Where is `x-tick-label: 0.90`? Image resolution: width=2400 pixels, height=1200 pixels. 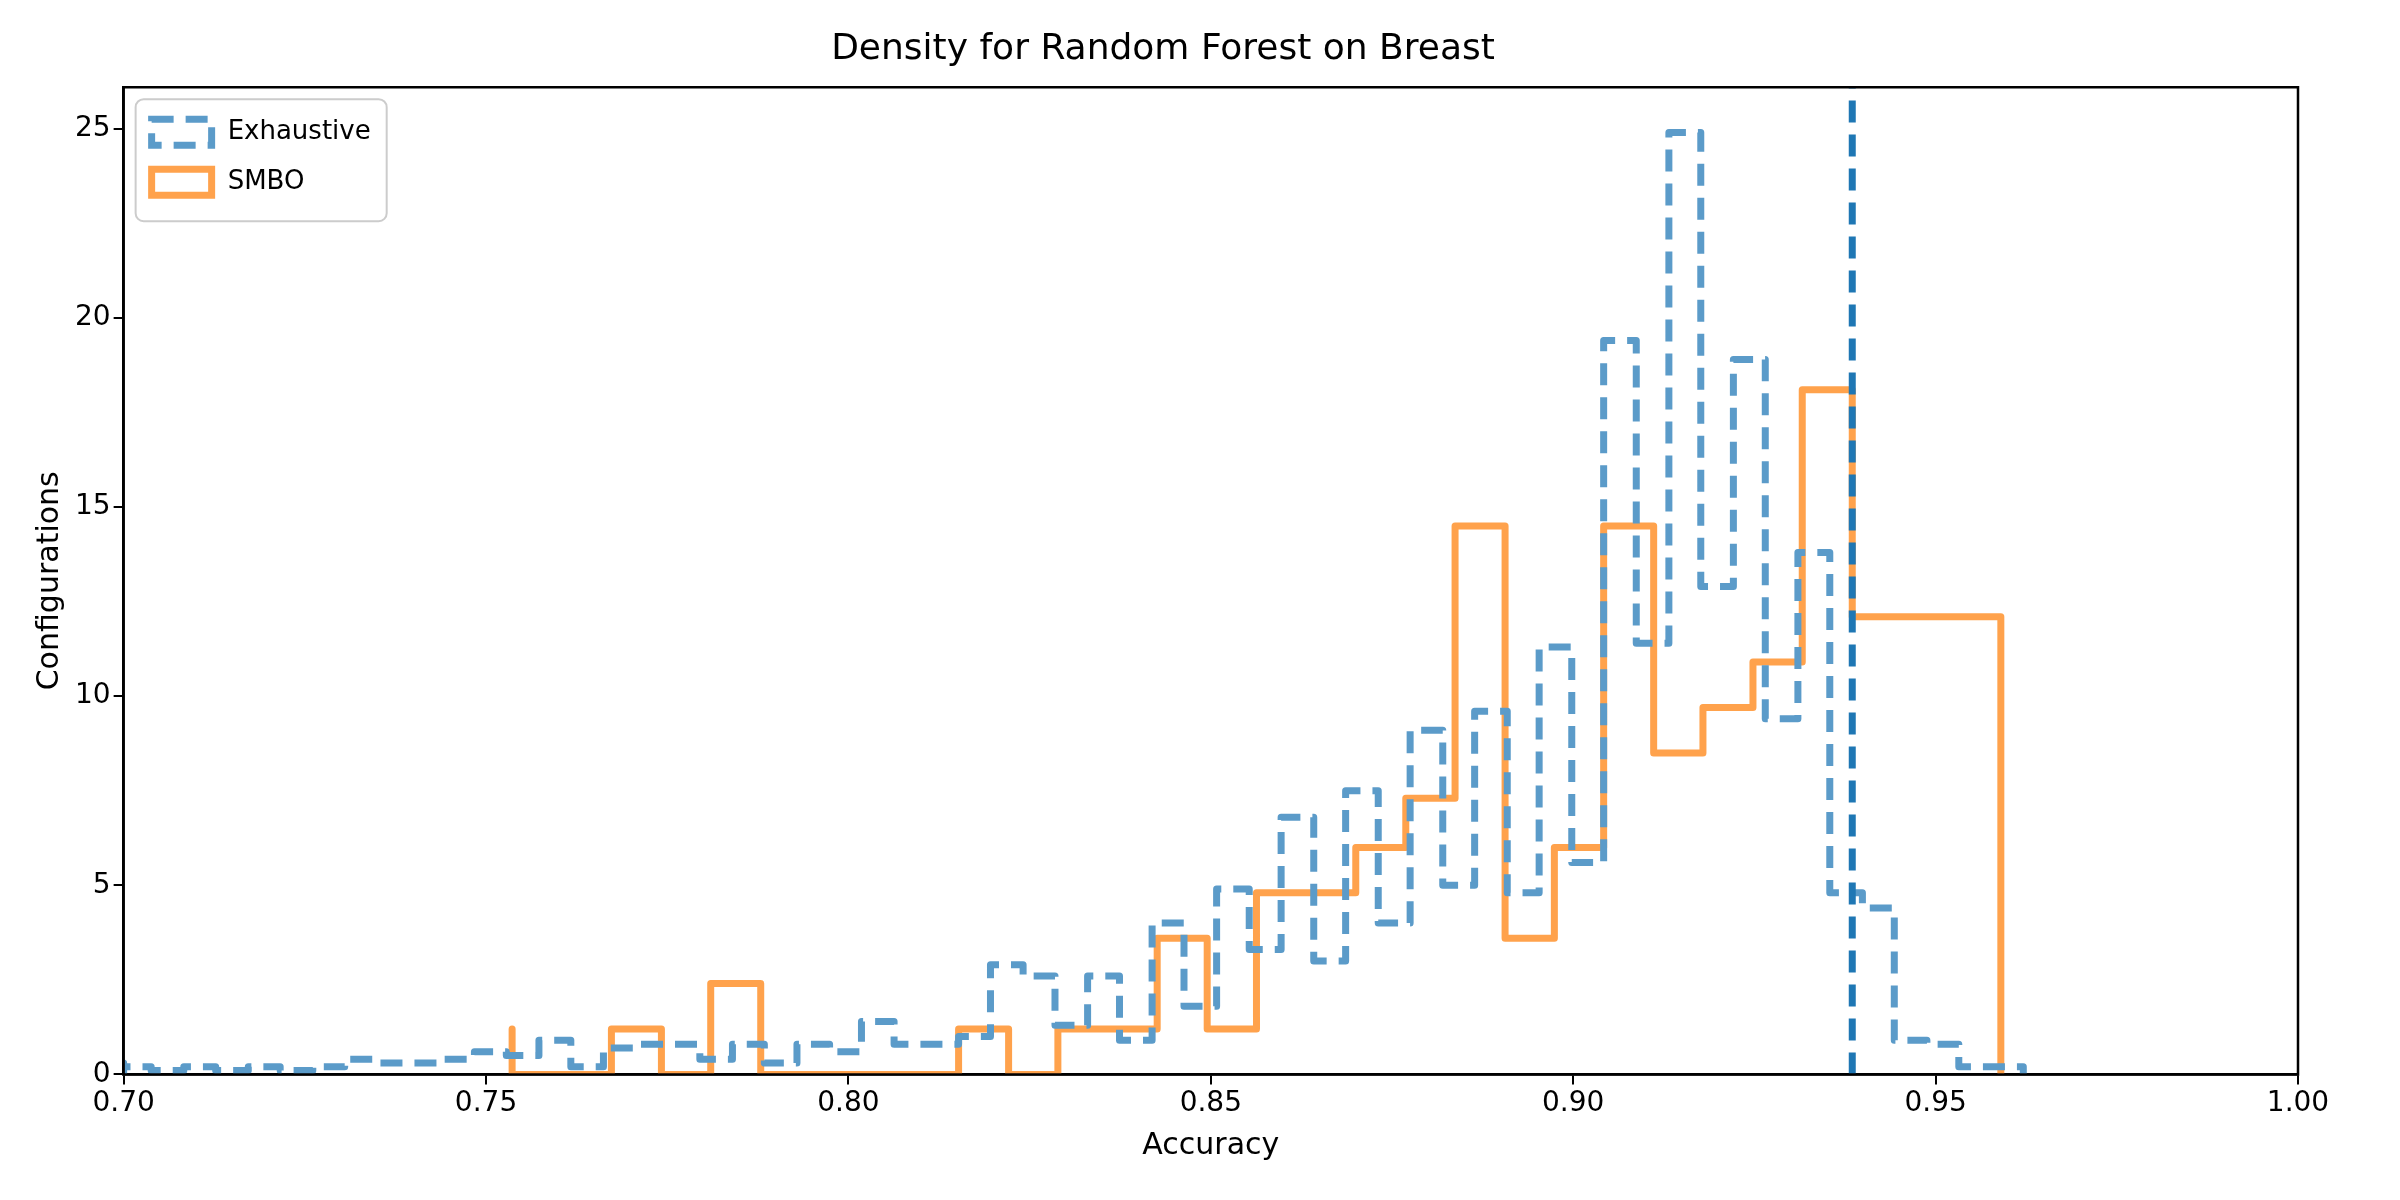
x-tick-label: 0.90 is located at coordinates (1573, 1102).